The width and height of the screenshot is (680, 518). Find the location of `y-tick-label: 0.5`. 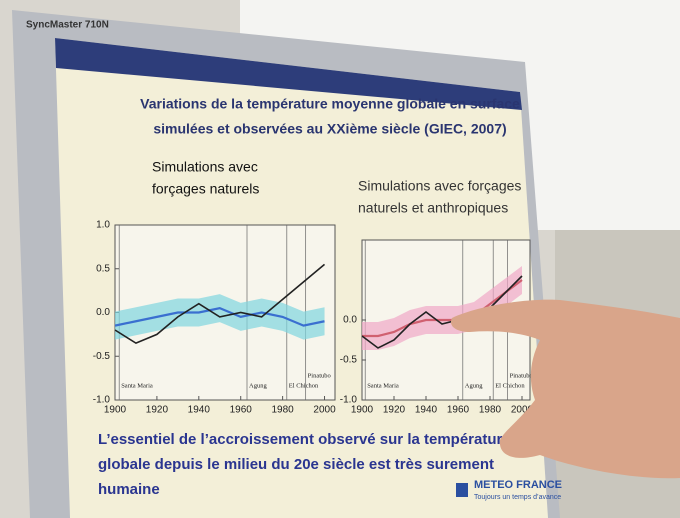

y-tick-label: 0.5 is located at coordinates (103, 268).